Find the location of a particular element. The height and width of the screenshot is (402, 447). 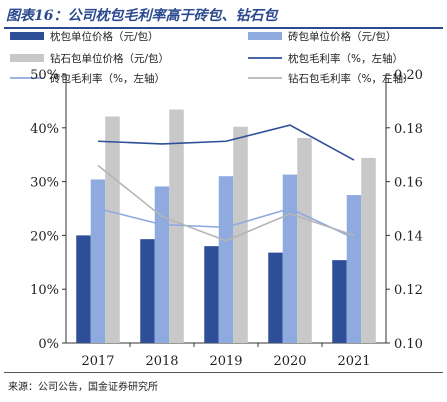

title-divider is located at coordinates (223, 28).